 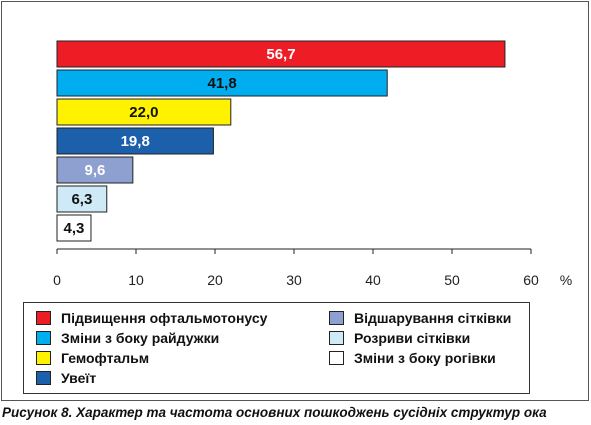 What do you see at coordinates (412, 337) in the screenshot?
I see `legend-label: Розриви сітківки` at bounding box center [412, 337].